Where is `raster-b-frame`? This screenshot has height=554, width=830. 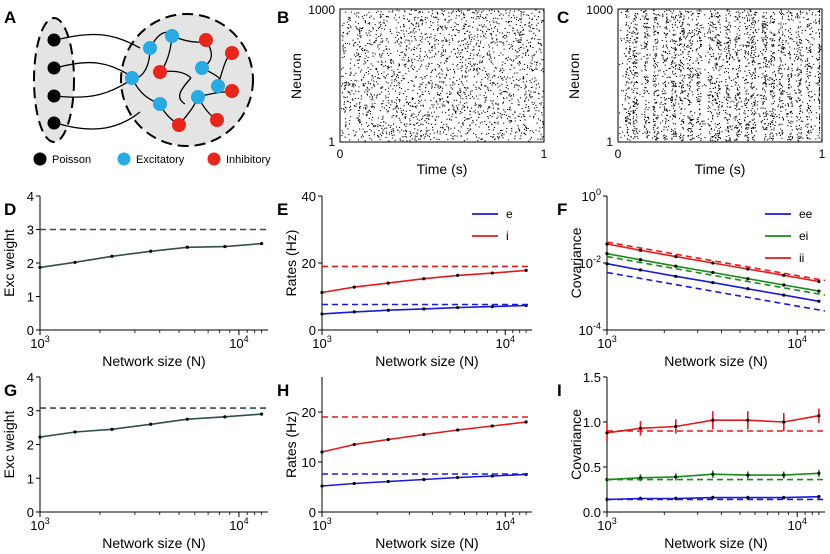
raster-b-frame is located at coordinates (442, 75).